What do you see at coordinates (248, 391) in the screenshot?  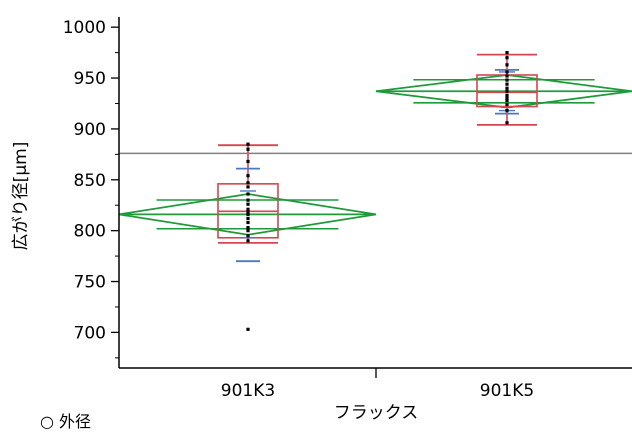 I see `x-tick-label: 901K3` at bounding box center [248, 391].